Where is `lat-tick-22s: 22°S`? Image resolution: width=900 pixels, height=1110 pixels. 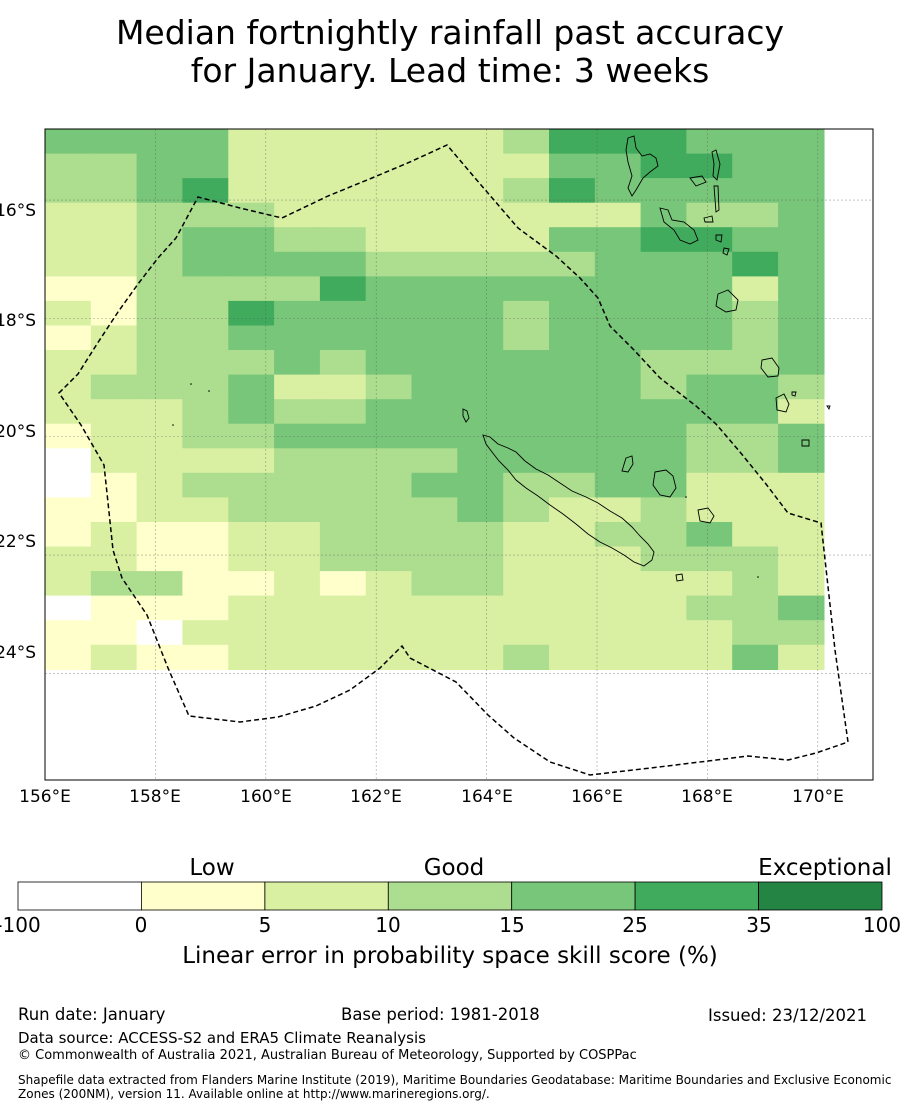
lat-tick-22s: 22°S is located at coordinates (18, 542).